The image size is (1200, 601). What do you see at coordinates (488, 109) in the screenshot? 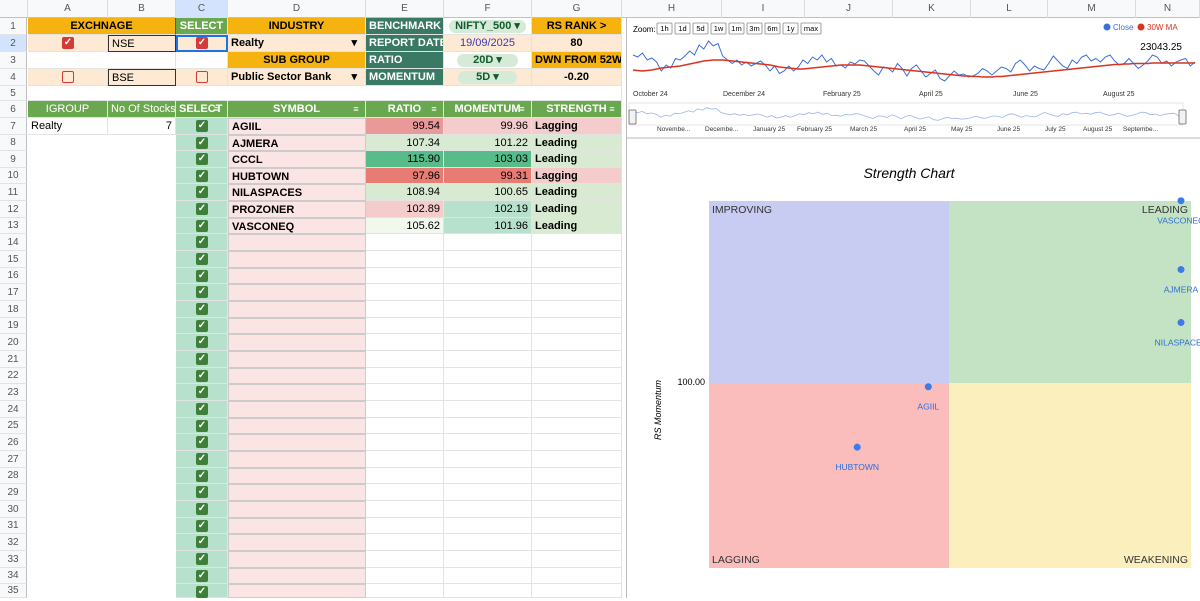
I see `momentum-header: MOMENTUM ≡` at bounding box center [488, 109].